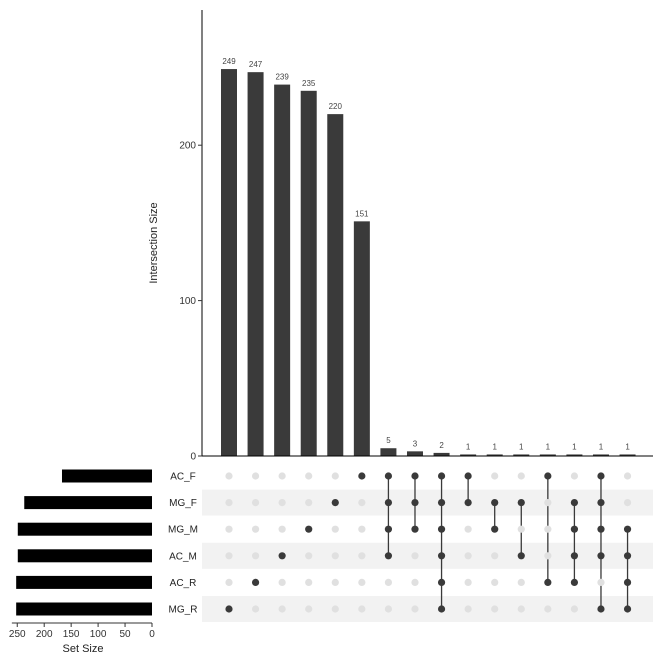 The width and height of the screenshot is (664, 664). What do you see at coordinates (256, 64) in the screenshot?
I see `intersection-bar-label: 247` at bounding box center [256, 64].